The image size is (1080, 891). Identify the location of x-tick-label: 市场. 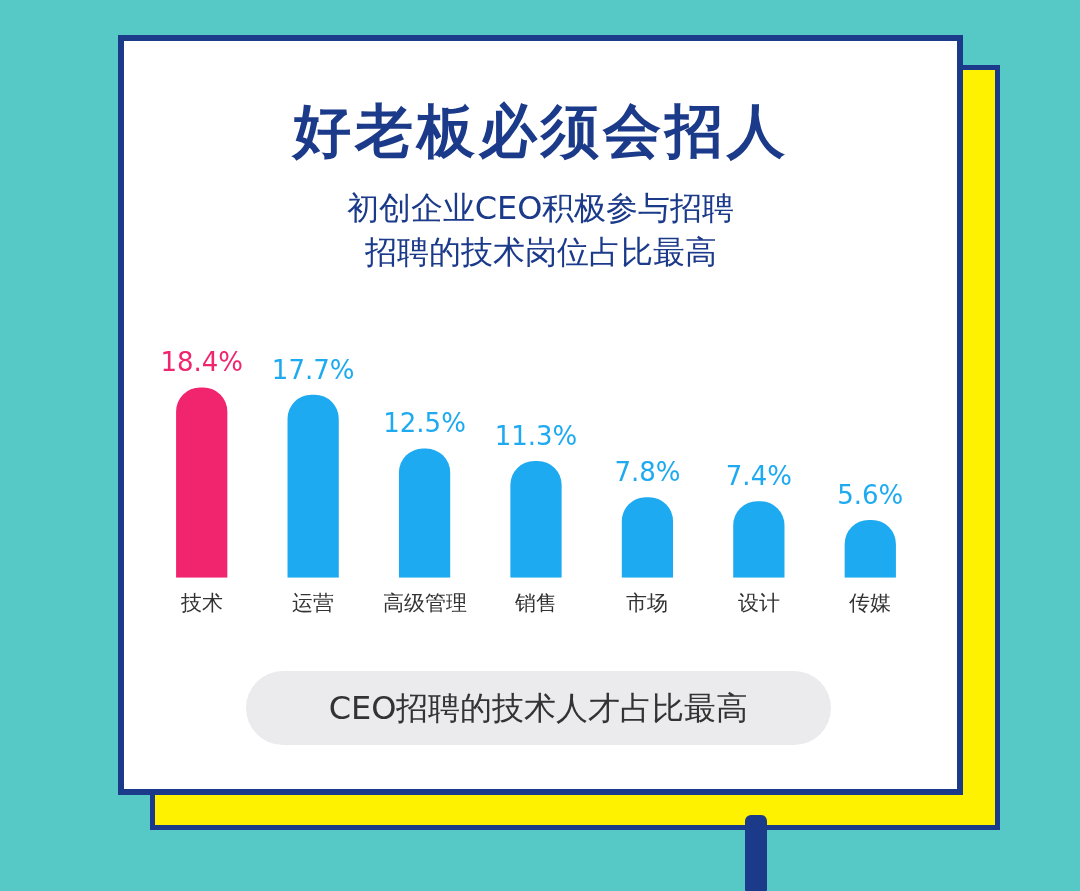
(647, 602).